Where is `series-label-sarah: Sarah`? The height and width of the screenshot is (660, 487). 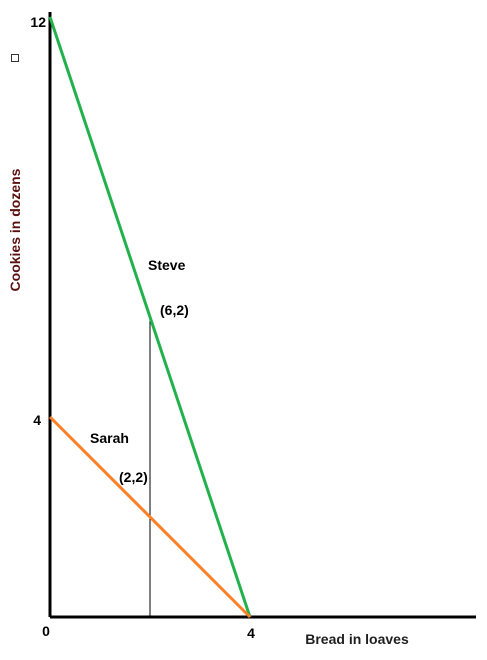 series-label-sarah: Sarah is located at coordinates (109, 438).